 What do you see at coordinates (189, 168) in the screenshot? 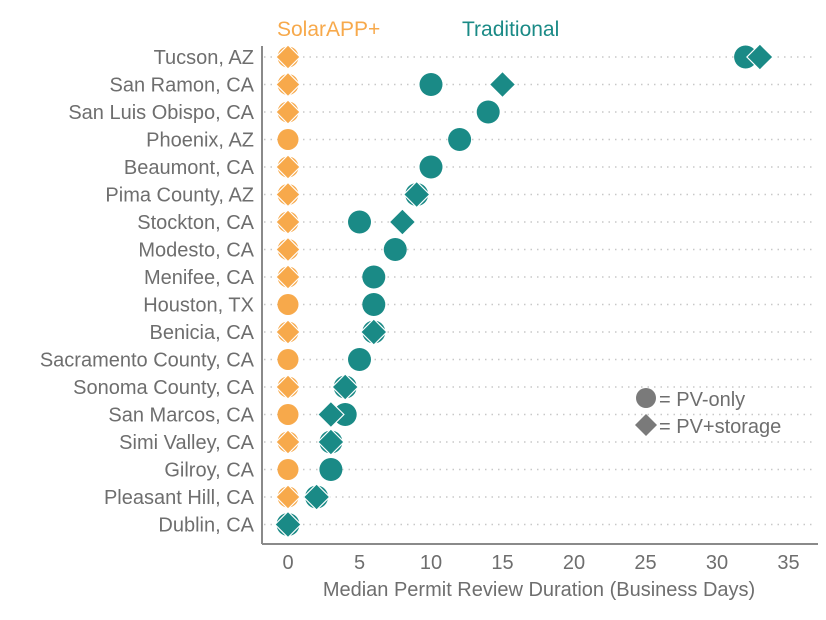
I see `city-label: Beaumont, CA` at bounding box center [189, 168].